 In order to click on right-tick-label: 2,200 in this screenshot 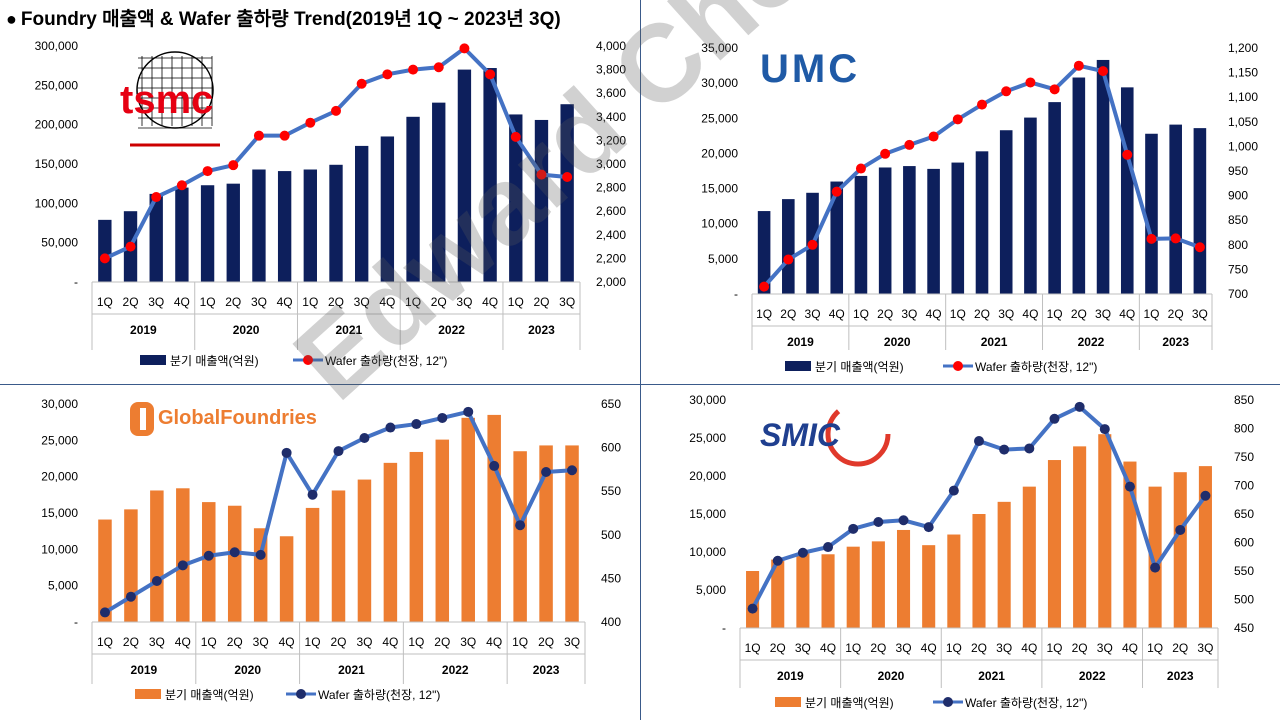, I will do `click(611, 258)`.